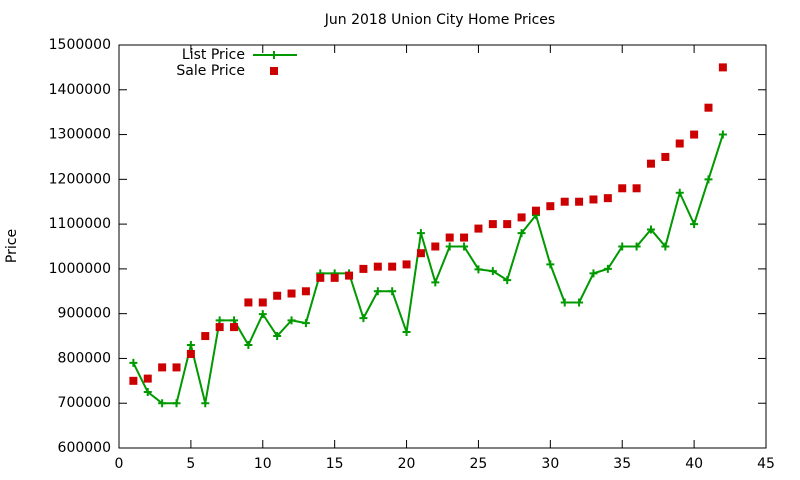 This screenshot has height=480, width=800. What do you see at coordinates (84, 403) in the screenshot?
I see `y-tick-label: 700000` at bounding box center [84, 403].